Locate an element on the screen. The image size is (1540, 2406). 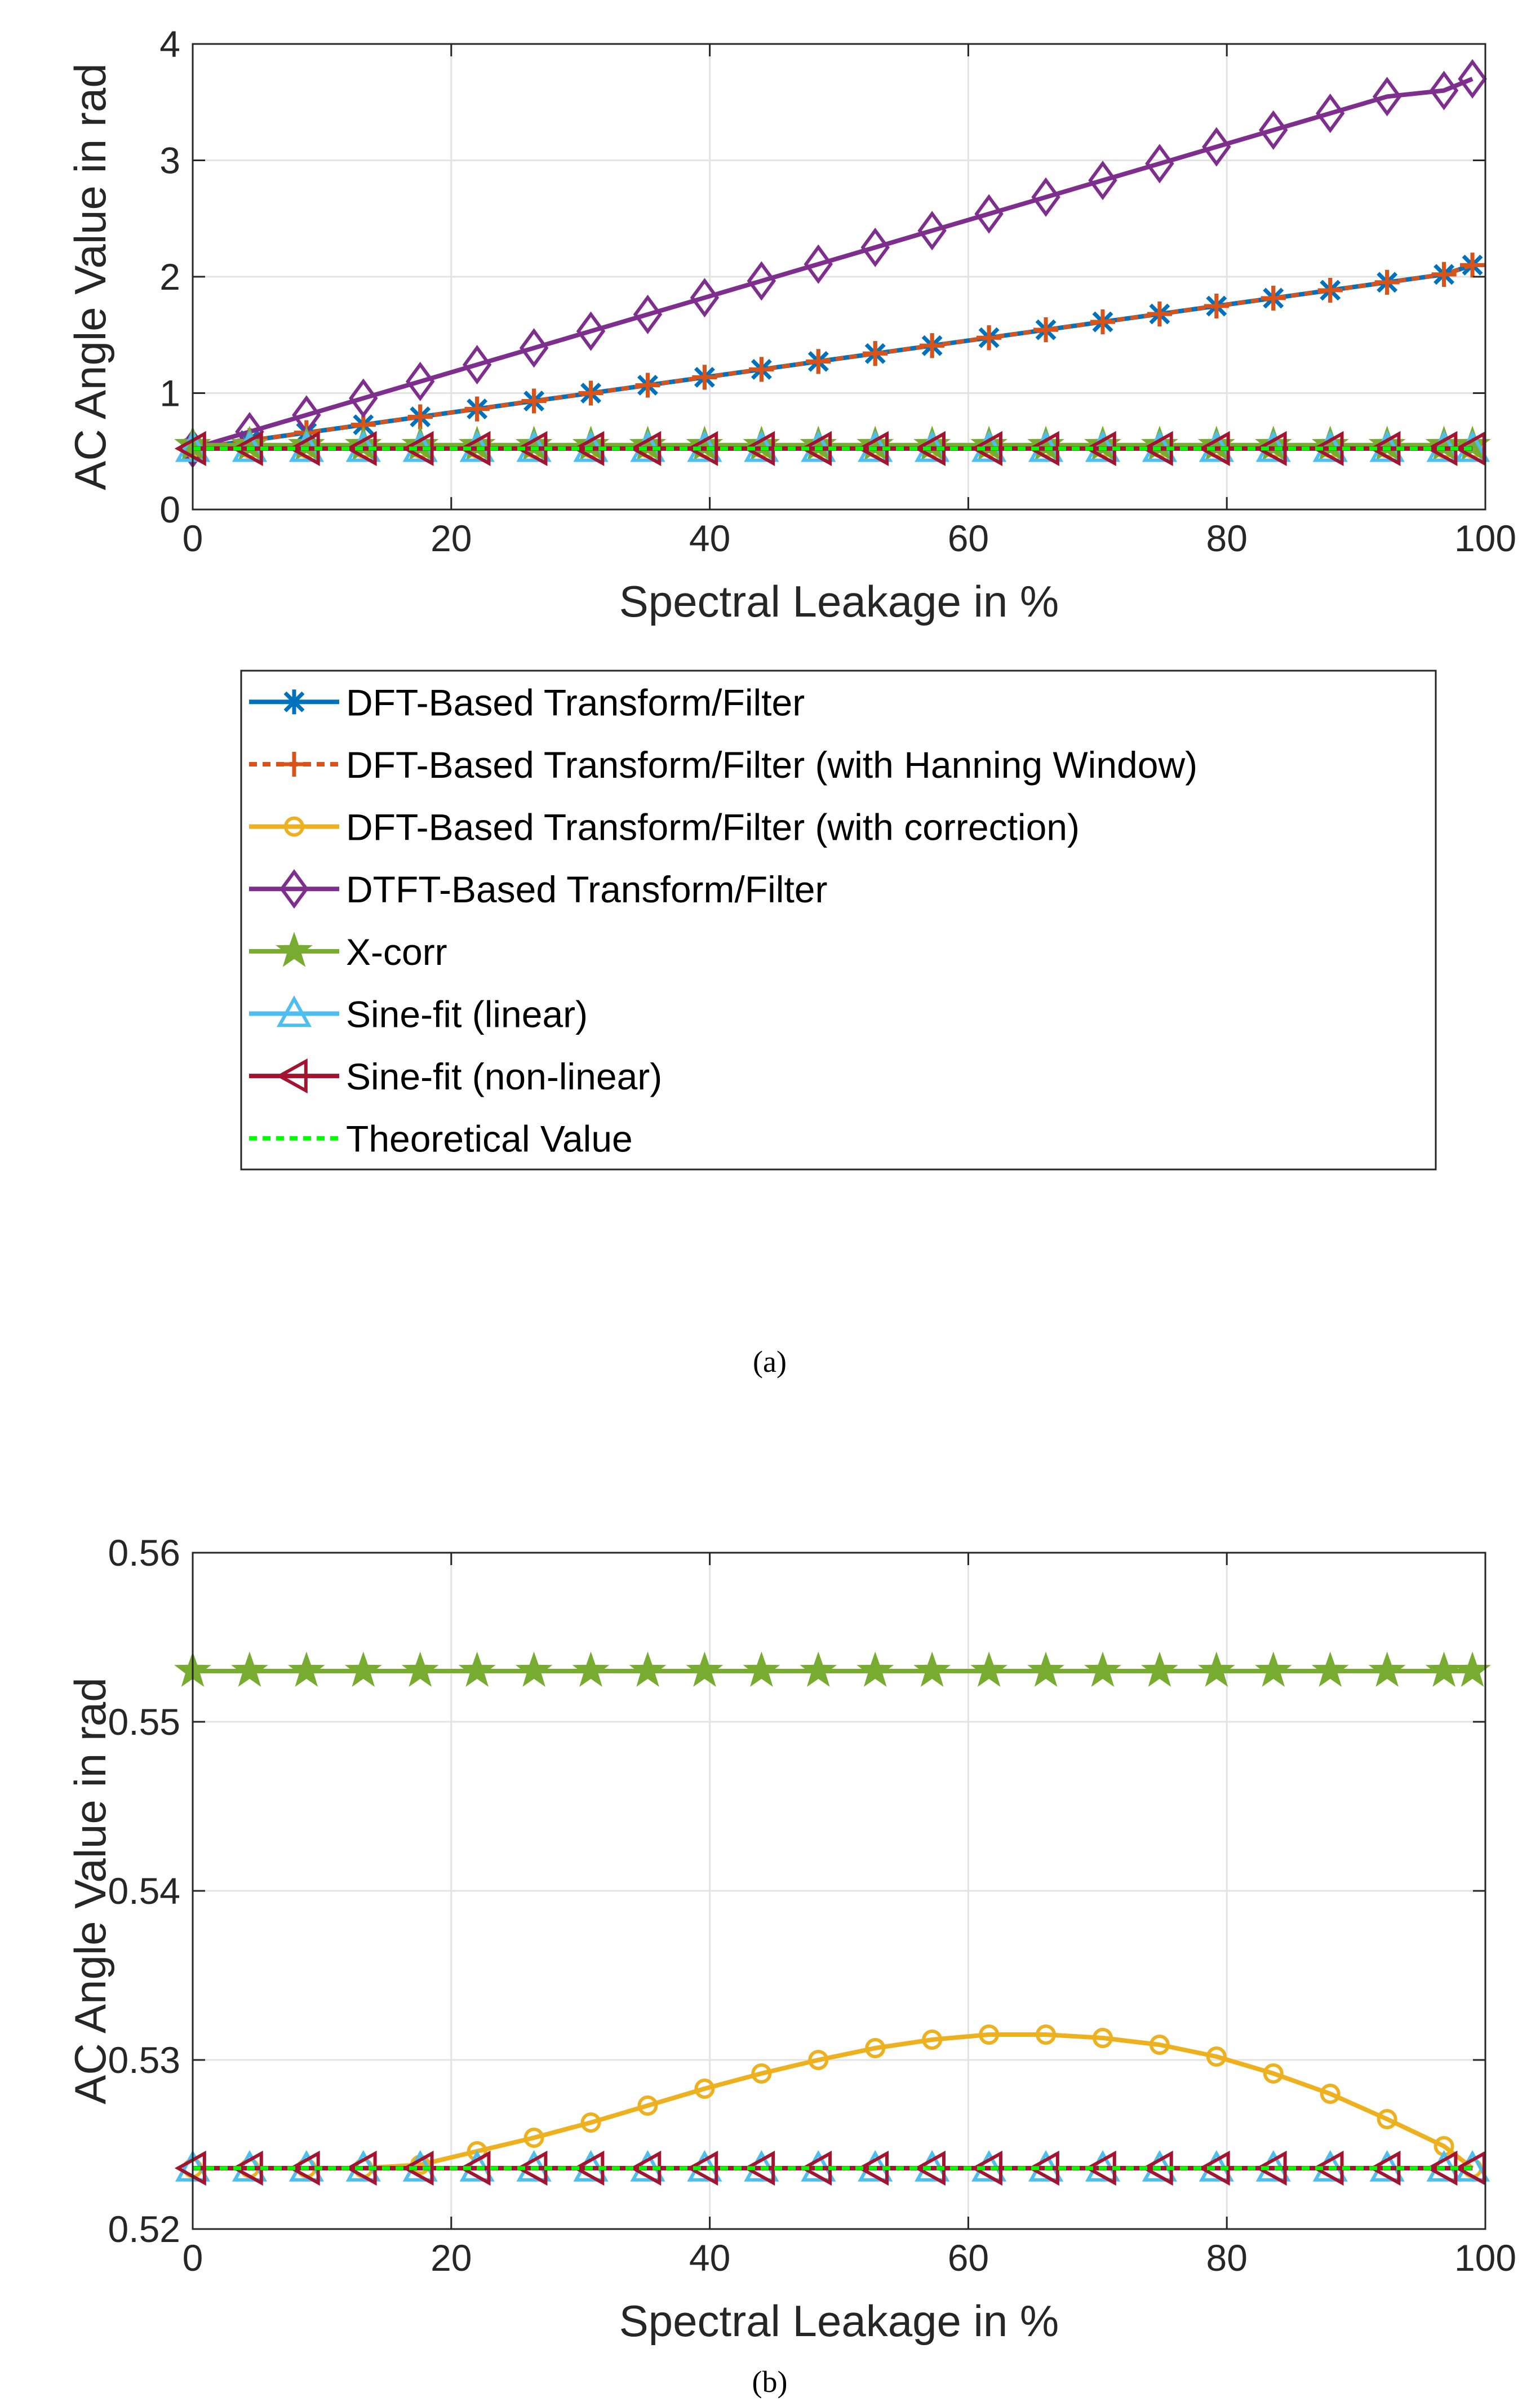
legend-marker-correction is located at coordinates (294, 826).